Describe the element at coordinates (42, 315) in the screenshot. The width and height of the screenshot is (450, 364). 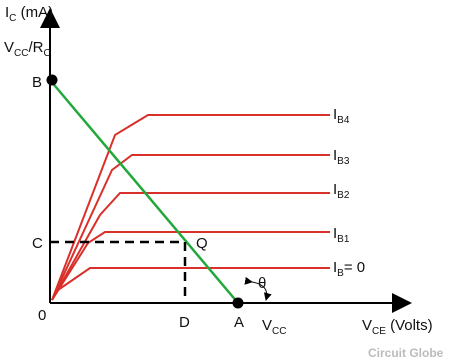
I see `point-label: 0` at that location.